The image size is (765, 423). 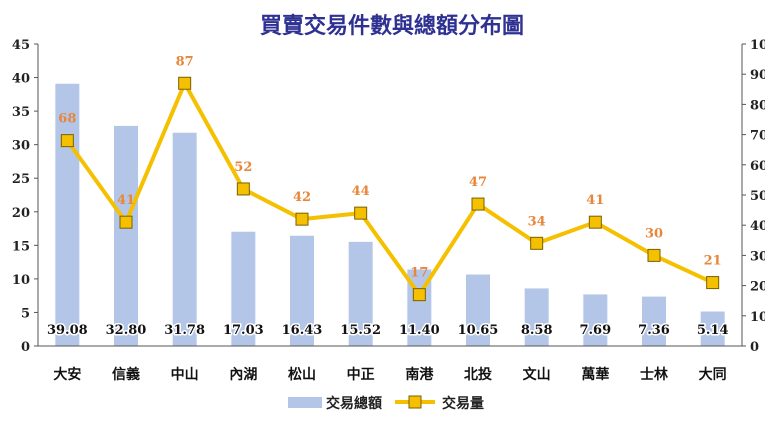 I want to click on bar-value-label: 39.08, so click(x=67, y=330).